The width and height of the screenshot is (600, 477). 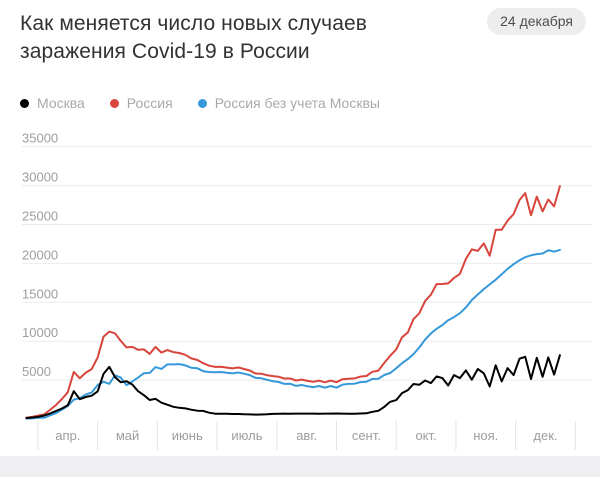 I want to click on legend-dot-black-icon, so click(x=24, y=103).